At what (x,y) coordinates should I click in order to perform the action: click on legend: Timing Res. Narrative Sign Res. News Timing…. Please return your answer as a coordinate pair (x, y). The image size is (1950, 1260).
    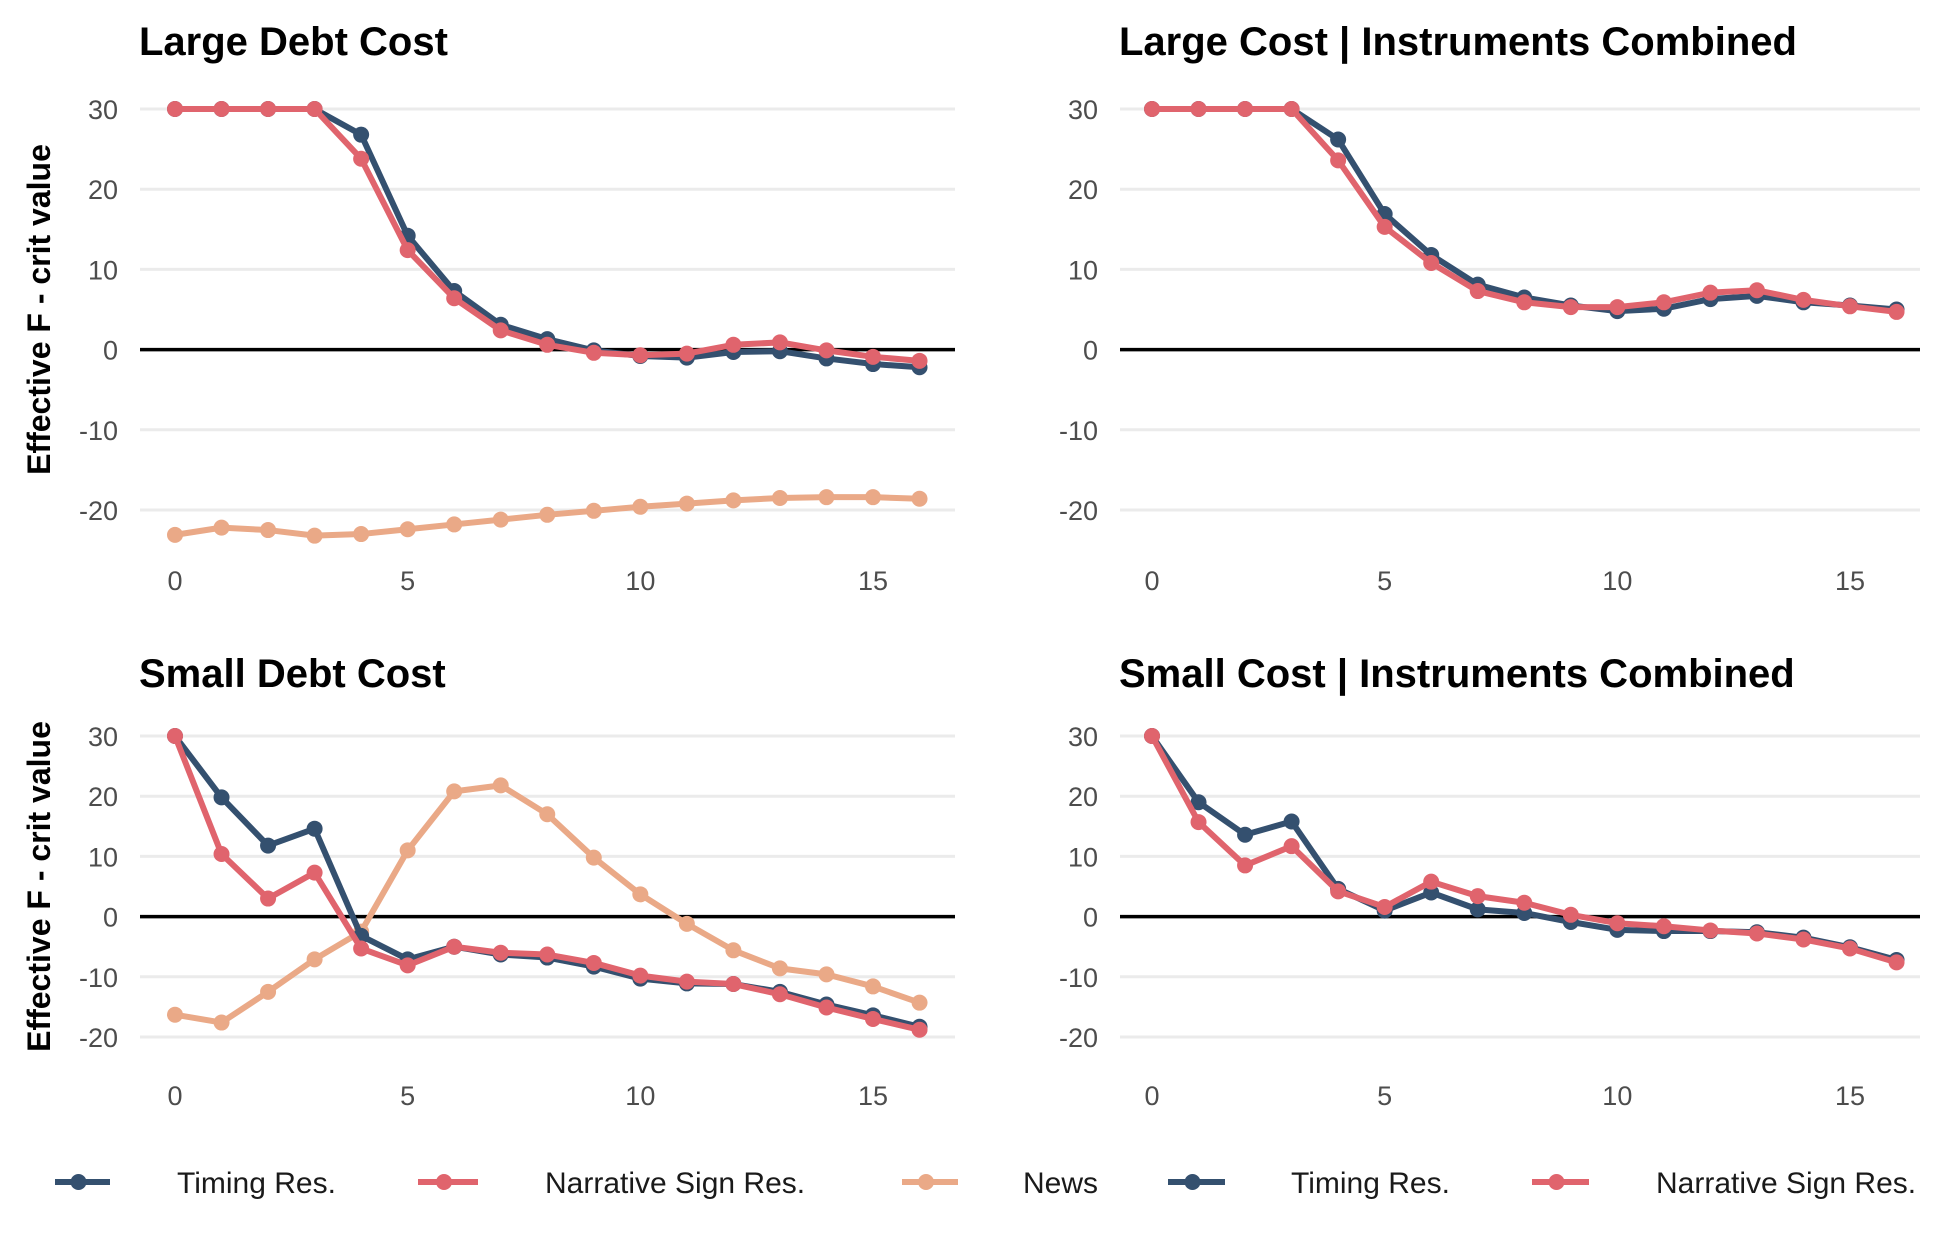
    Looking at the image, I should click on (985, 1183).